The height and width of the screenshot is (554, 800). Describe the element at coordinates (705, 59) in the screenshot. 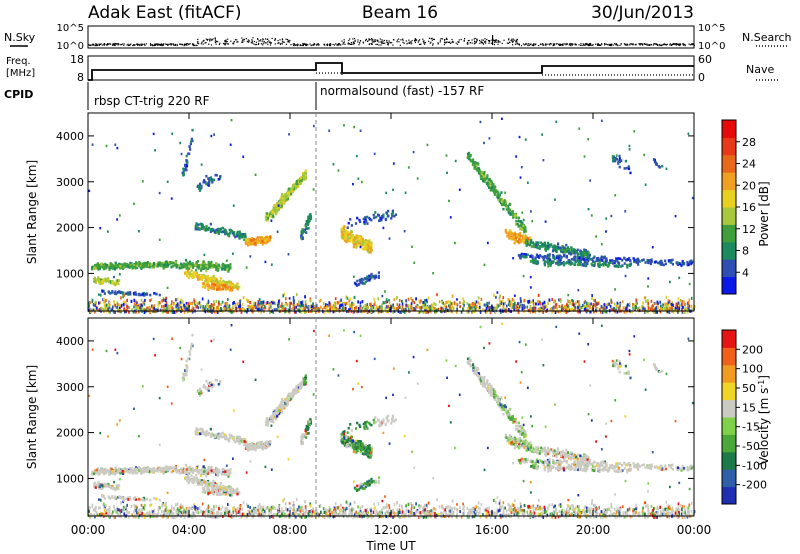

I see `nave-tick-high: 60` at that location.